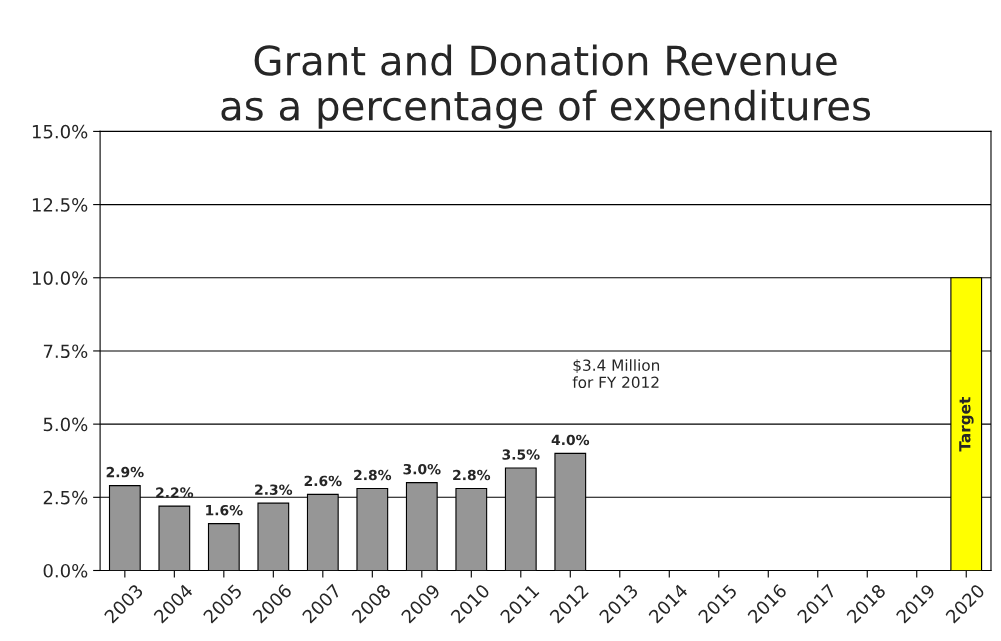 The height and width of the screenshot is (641, 1001). I want to click on data-label: 2.3%, so click(274, 489).